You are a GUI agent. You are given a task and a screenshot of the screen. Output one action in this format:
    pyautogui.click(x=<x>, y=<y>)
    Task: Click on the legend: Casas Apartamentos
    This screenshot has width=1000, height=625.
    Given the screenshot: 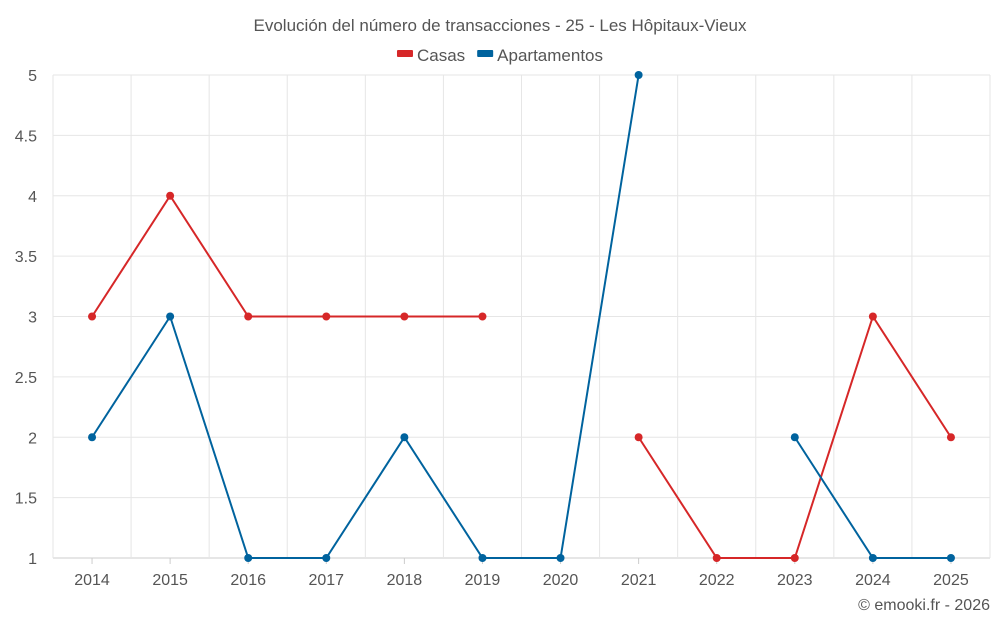 What is the action you would take?
    pyautogui.click(x=499, y=55)
    